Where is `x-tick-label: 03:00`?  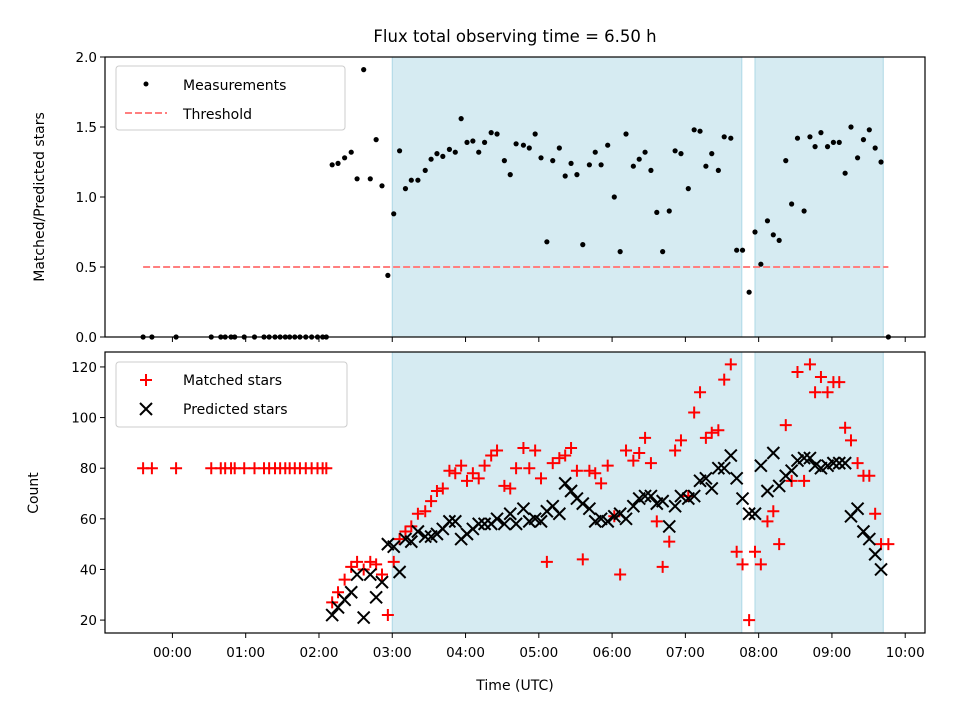
x-tick-label: 03:00 is located at coordinates (392, 653).